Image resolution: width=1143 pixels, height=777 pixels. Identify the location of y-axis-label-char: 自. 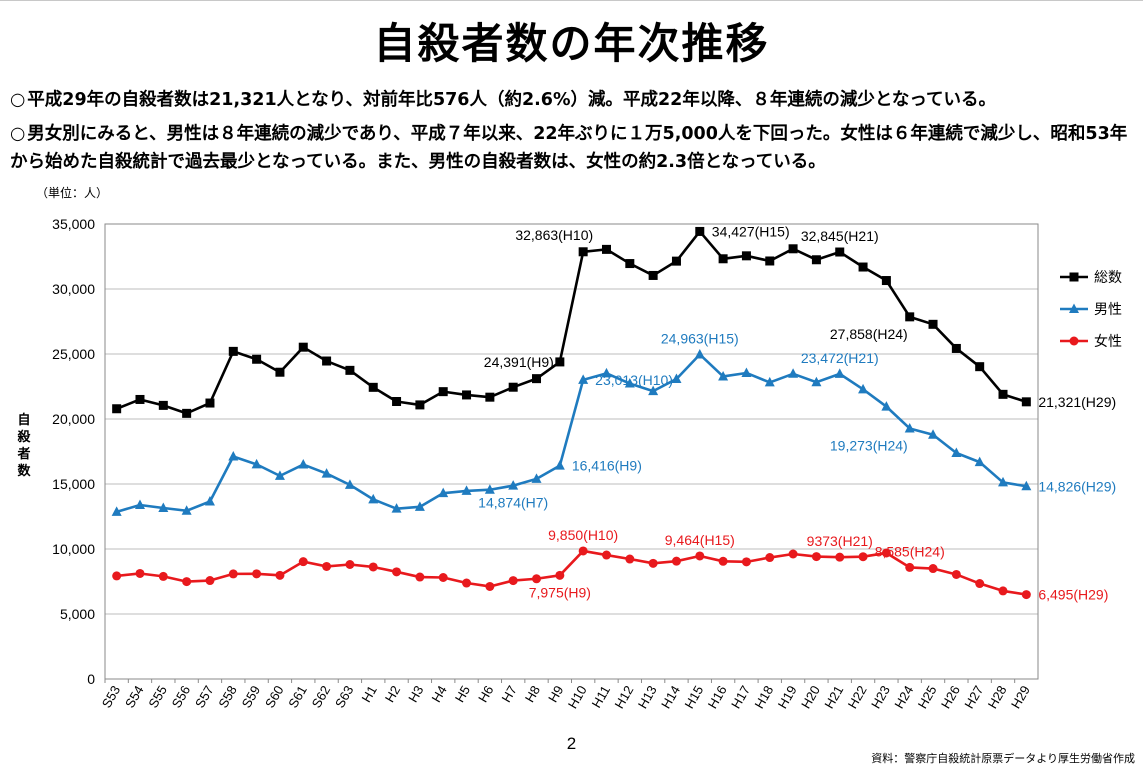
(23, 419).